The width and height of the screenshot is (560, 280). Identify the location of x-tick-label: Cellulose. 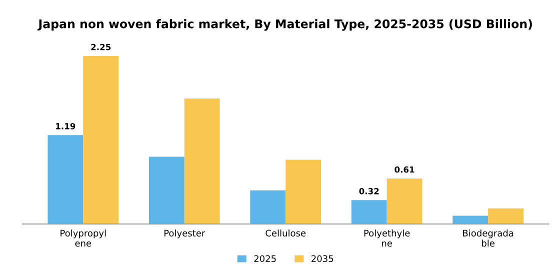
(286, 233).